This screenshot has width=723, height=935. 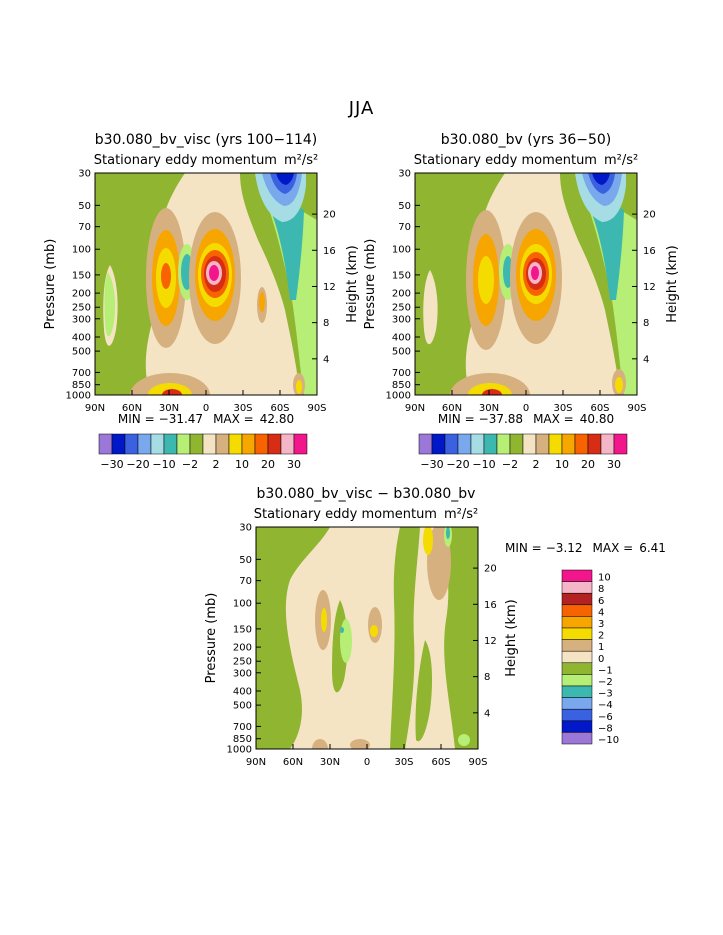 What do you see at coordinates (601, 589) in the screenshot?
I see `colorbar-tick-label: 8` at bounding box center [601, 589].